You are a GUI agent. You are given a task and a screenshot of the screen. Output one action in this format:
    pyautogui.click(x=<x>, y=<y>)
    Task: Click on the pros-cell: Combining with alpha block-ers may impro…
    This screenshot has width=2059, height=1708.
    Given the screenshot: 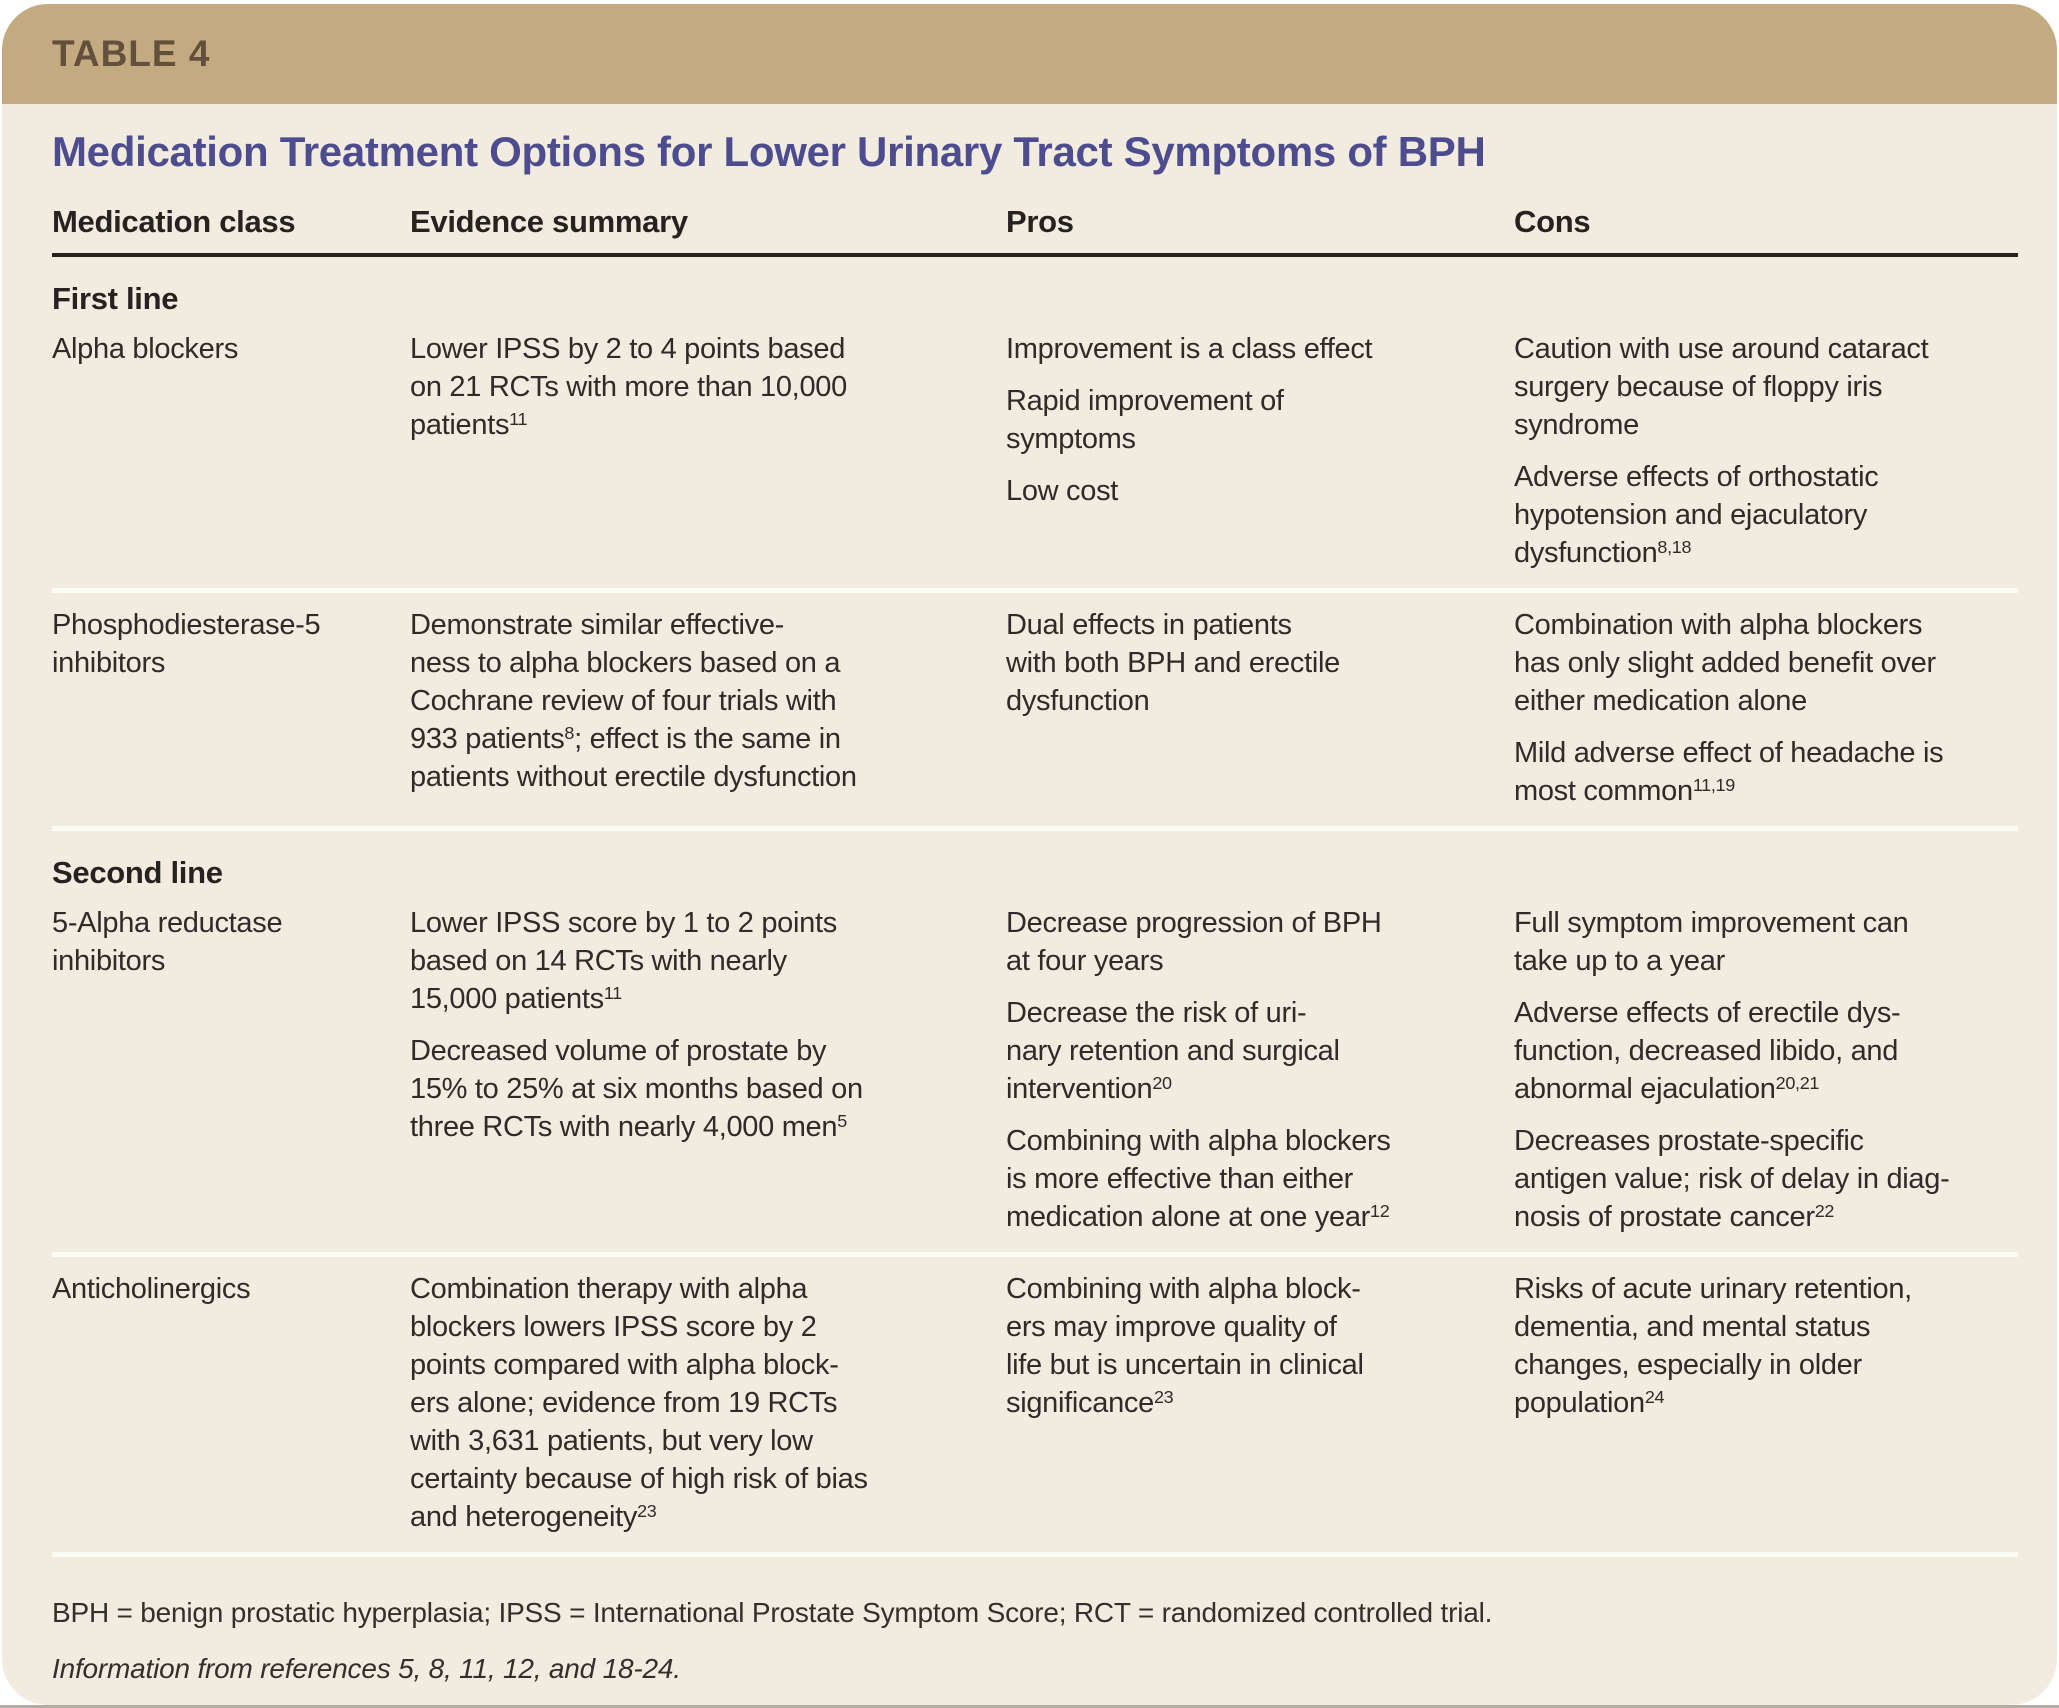 What is the action you would take?
    pyautogui.click(x=1260, y=1403)
    